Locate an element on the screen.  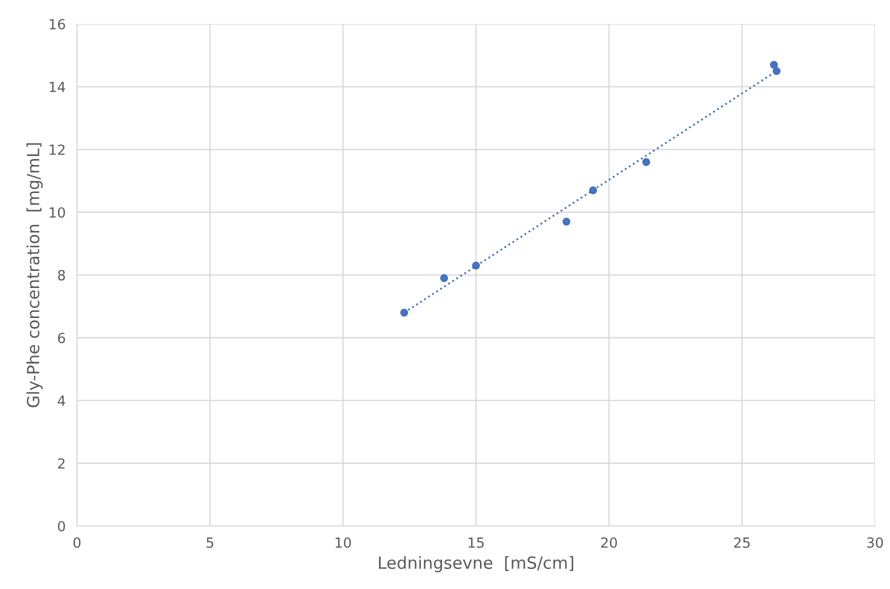
y-tick-label: 10 is located at coordinates (57, 212).